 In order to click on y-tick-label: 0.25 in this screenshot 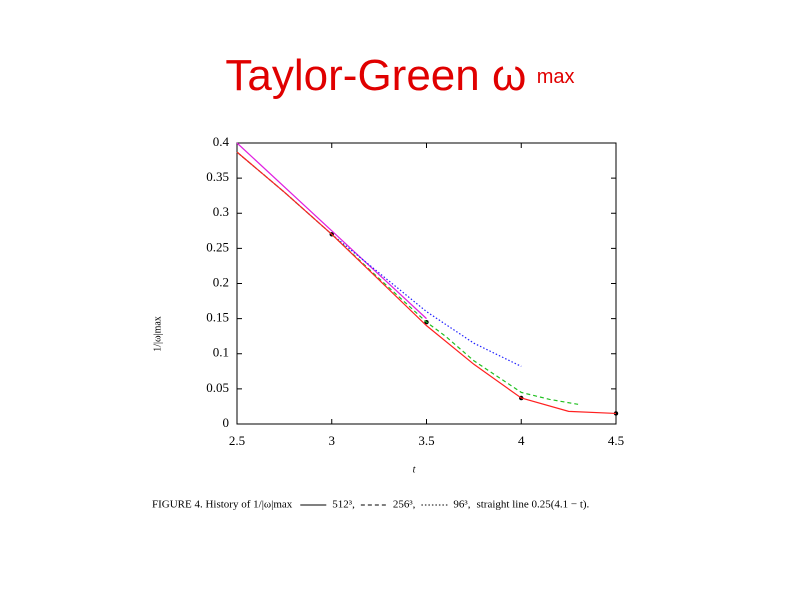, I will do `click(217, 246)`.